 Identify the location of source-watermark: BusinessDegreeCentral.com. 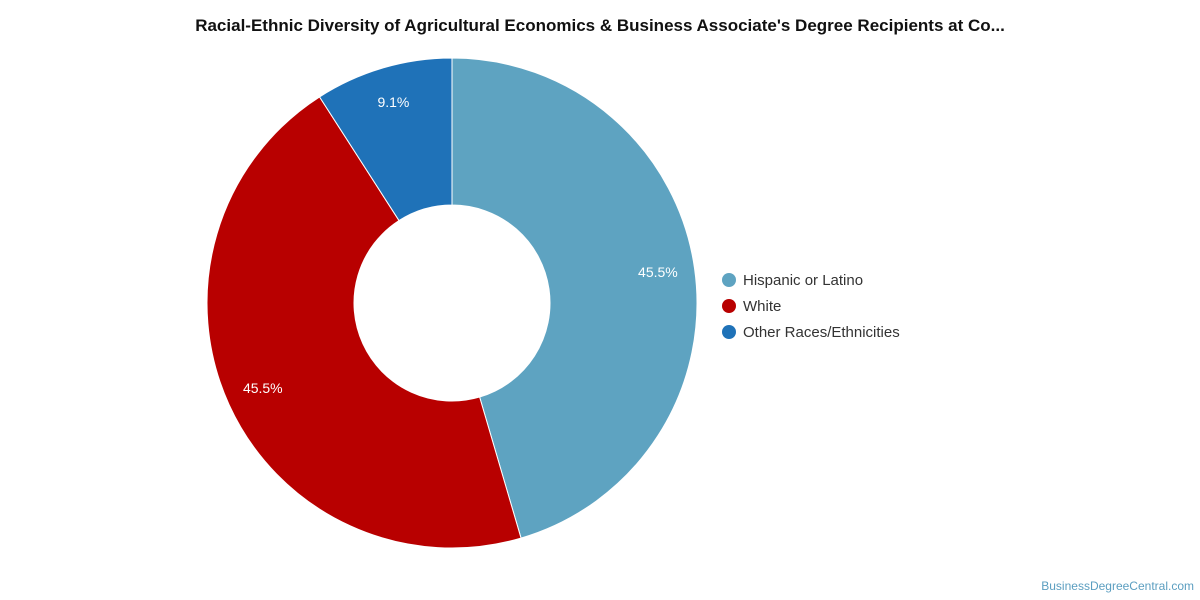
(1117, 586).